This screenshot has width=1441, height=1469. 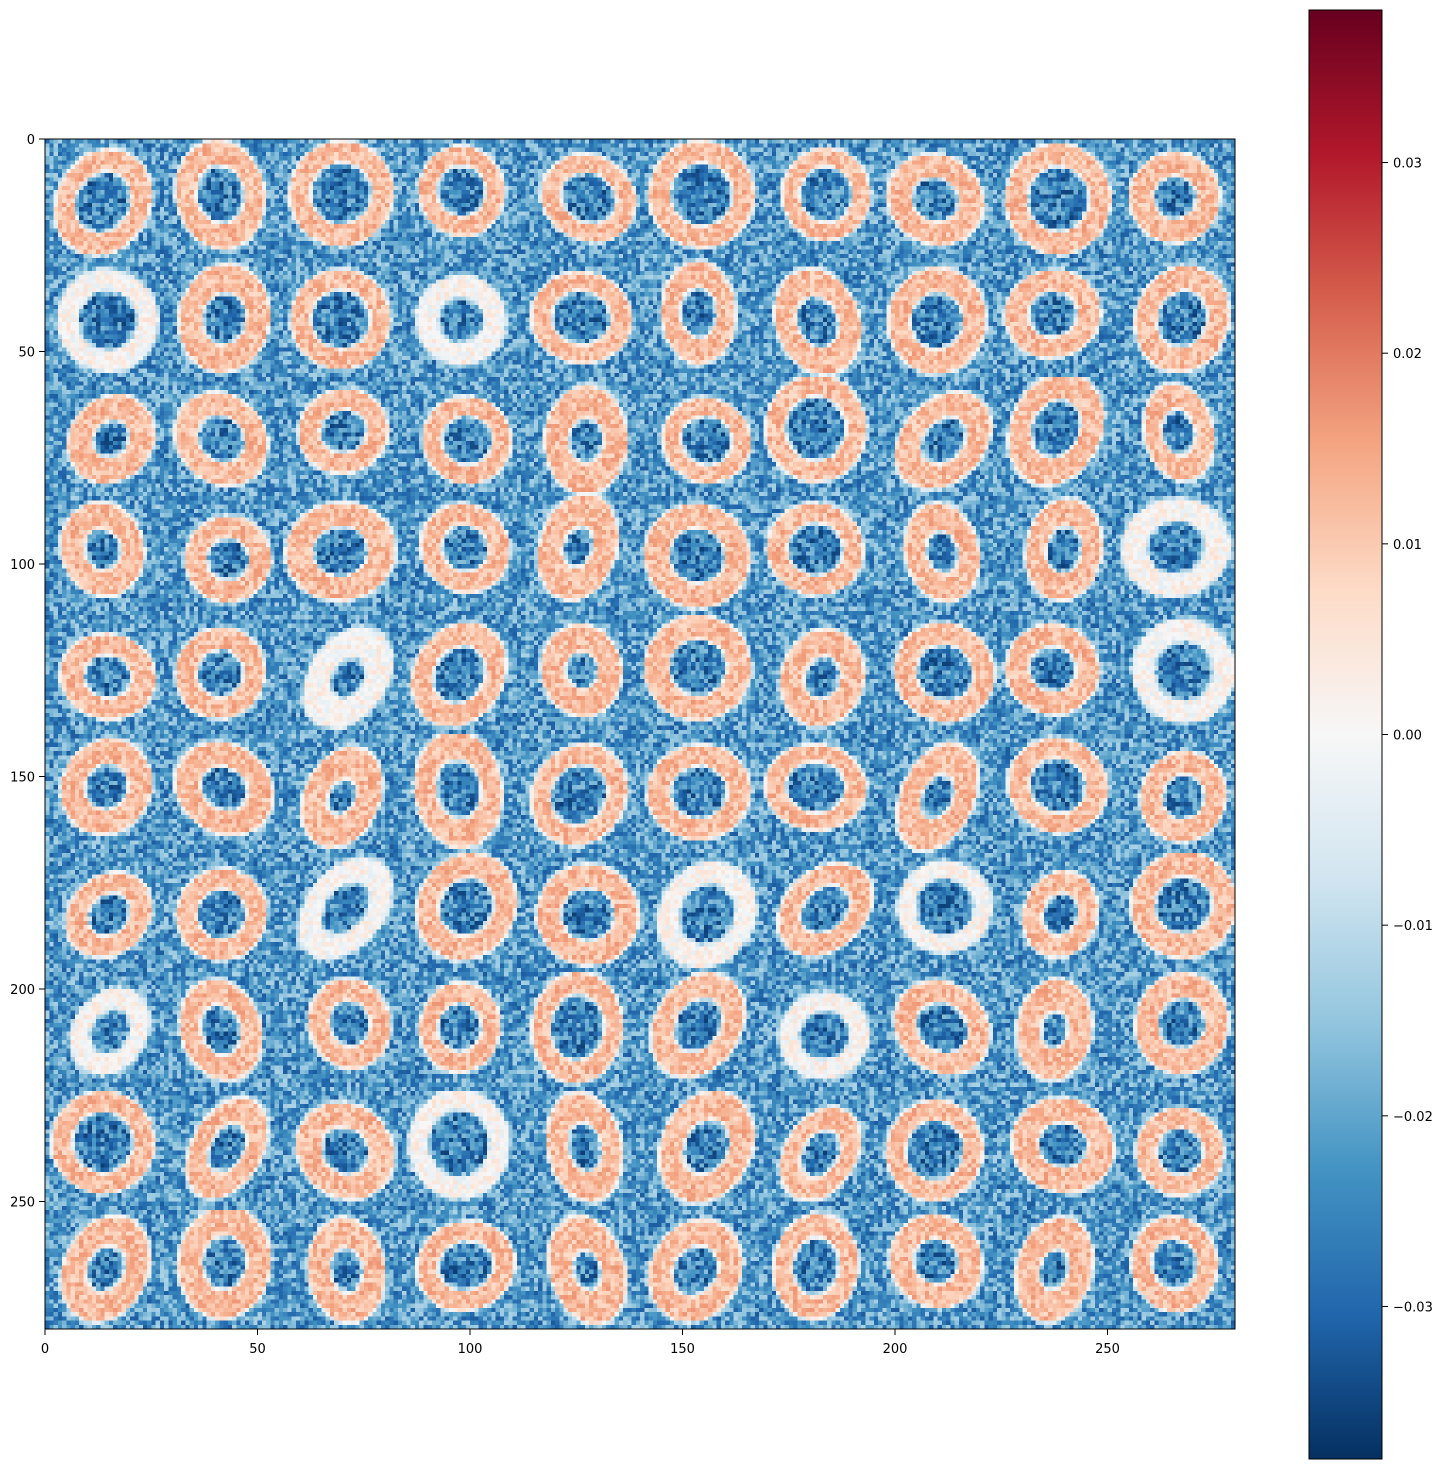 I want to click on y-axis-ticks: 0 50 100 150 200 250, so click(x=27, y=672).